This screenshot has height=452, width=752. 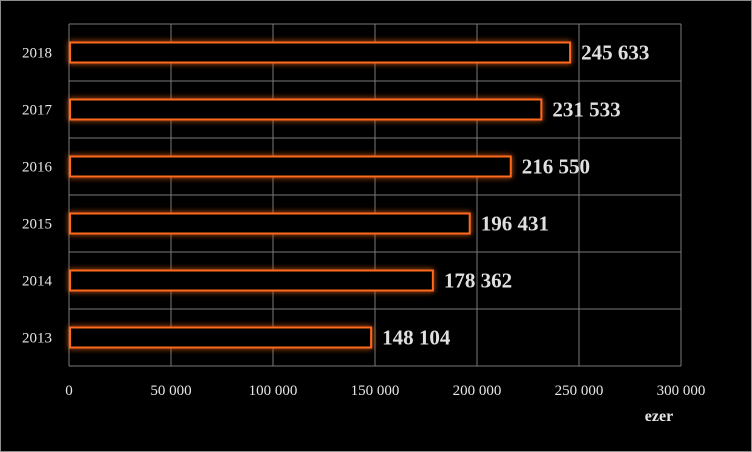 I want to click on bar-2016, so click(x=290, y=166).